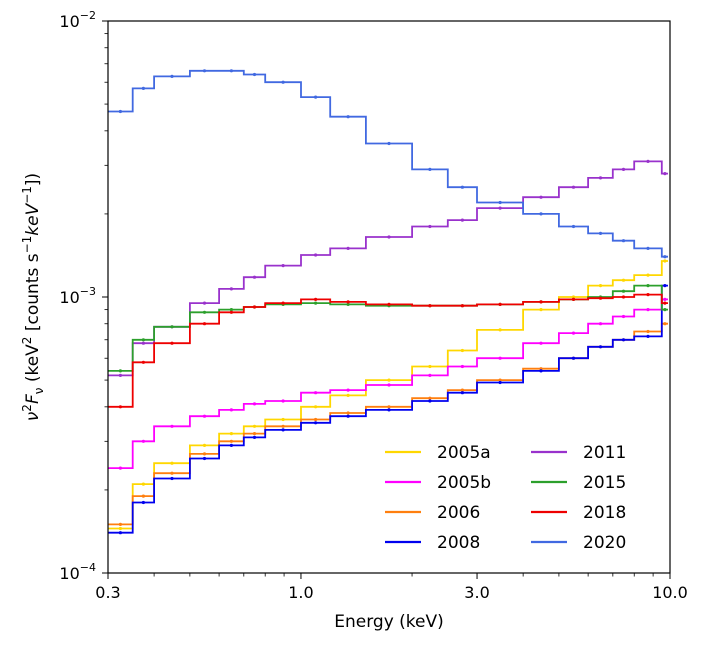  What do you see at coordinates (464, 483) in the screenshot?
I see `legend-label-2005b: 2005b` at bounding box center [464, 483].